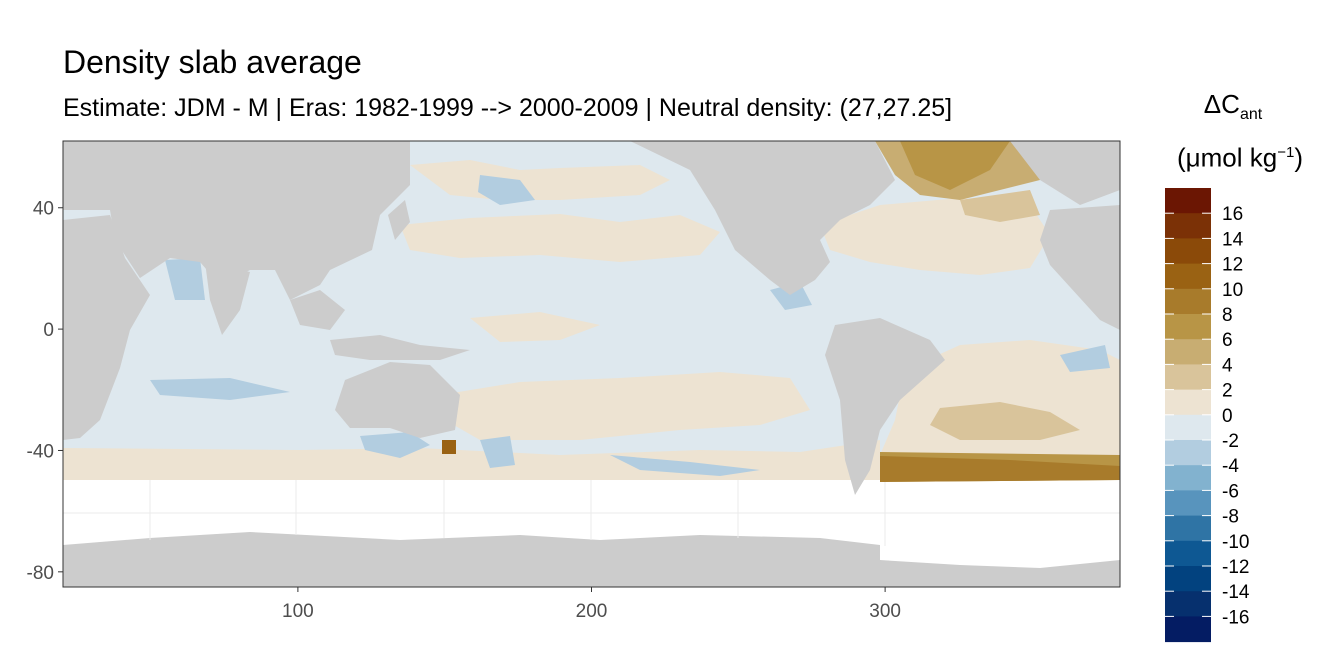 The height and width of the screenshot is (672, 1344). I want to click on land-india, so click(227, 298).